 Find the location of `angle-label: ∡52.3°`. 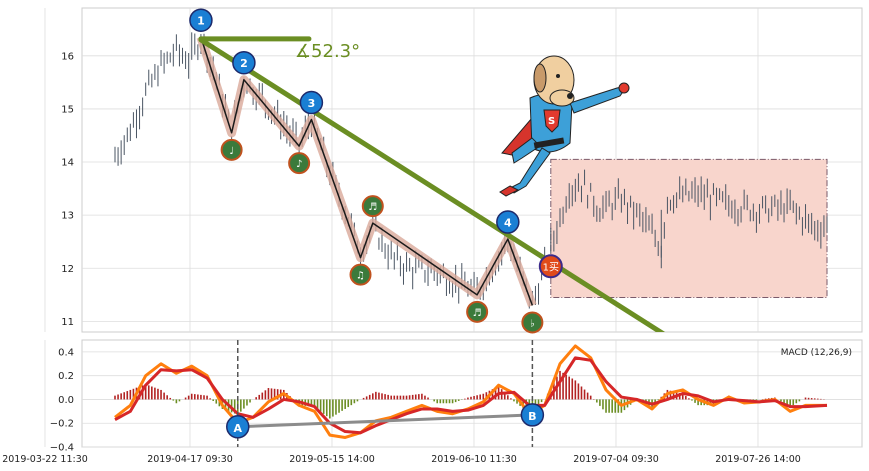

angle-label: ∡52.3° is located at coordinates (327, 51).